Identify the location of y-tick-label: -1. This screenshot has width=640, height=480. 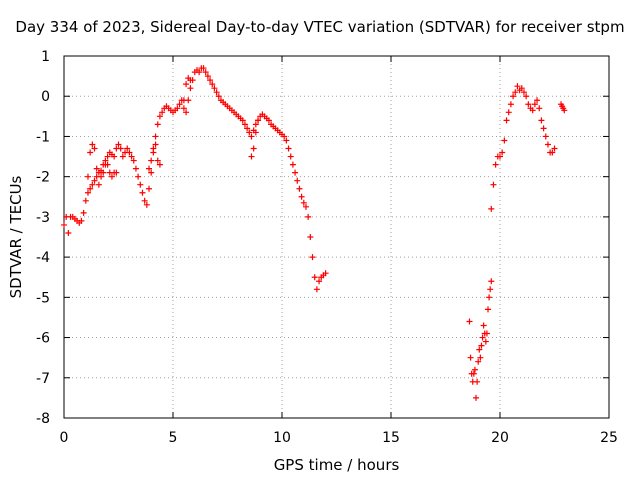
(43, 137).